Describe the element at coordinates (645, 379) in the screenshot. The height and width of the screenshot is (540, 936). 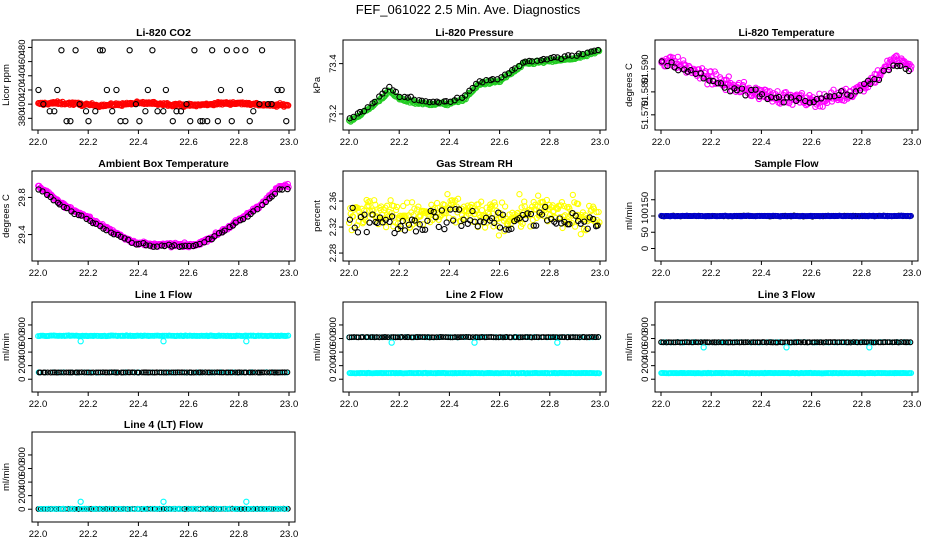
I see `y-tick-label: 0` at that location.